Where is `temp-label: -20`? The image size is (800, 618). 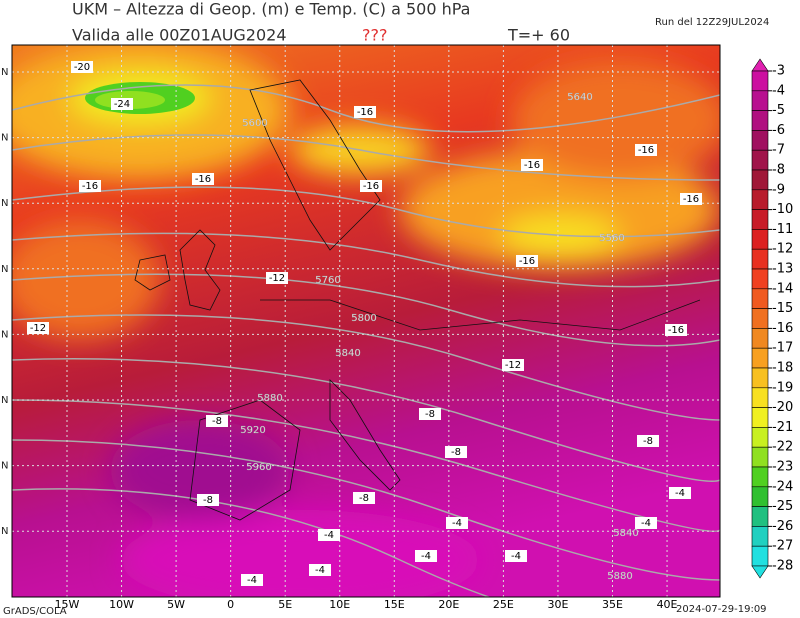 temp-label: -20 is located at coordinates (82, 67).